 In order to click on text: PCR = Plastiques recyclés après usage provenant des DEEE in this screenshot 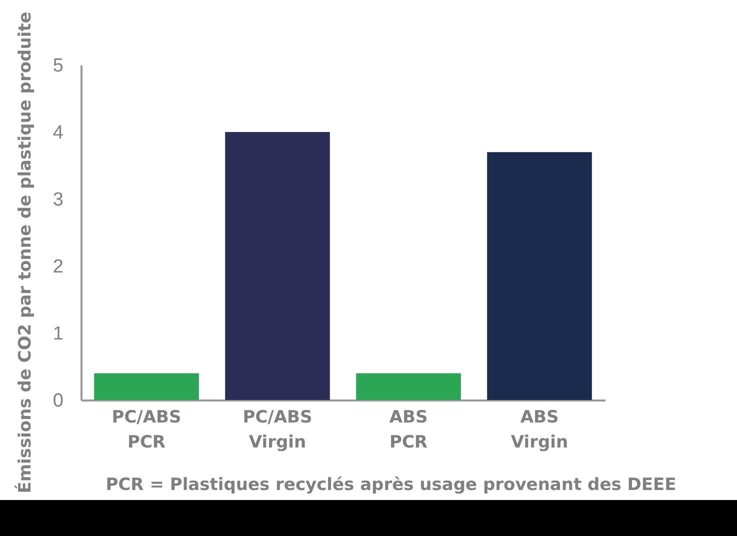, I will do `click(391, 485)`.